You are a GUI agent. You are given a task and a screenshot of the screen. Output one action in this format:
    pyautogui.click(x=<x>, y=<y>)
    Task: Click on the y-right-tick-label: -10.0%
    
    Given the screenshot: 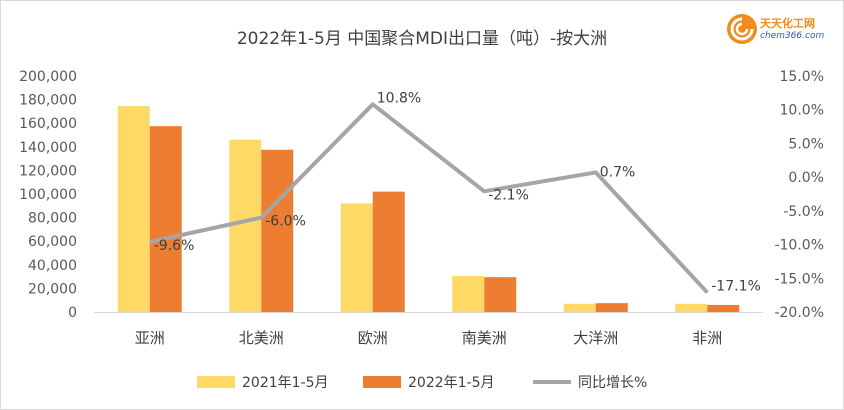 What is the action you would take?
    pyautogui.click(x=799, y=246)
    